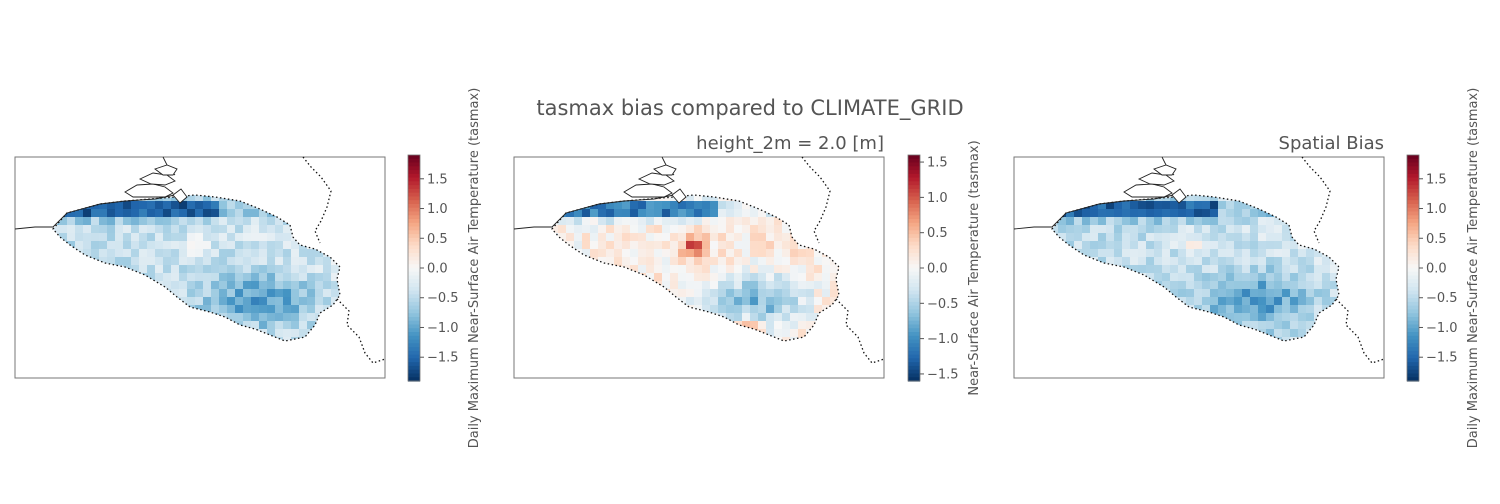 The image size is (1500, 504). What do you see at coordinates (937, 233) in the screenshot?
I see `colorbar-tick-label: 0.5` at bounding box center [937, 233].